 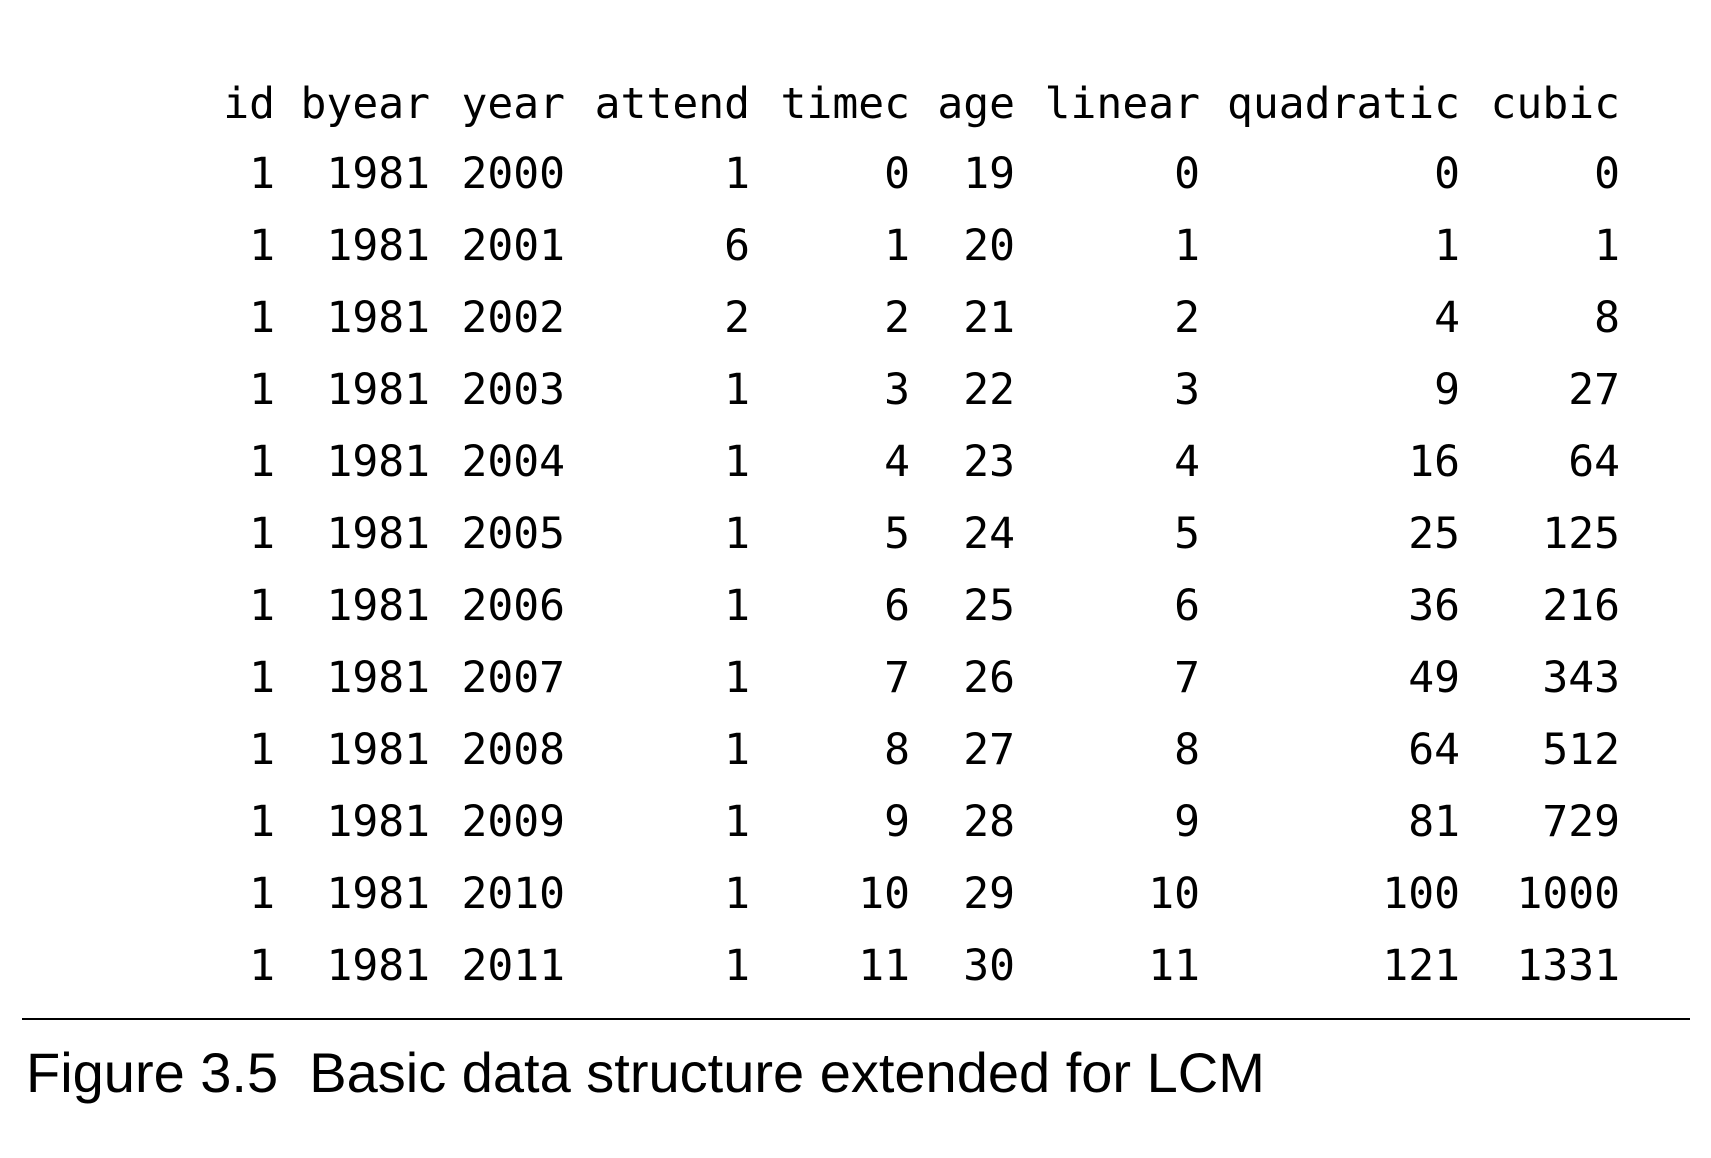 I want to click on cell-timec: 2, so click(x=897, y=318).